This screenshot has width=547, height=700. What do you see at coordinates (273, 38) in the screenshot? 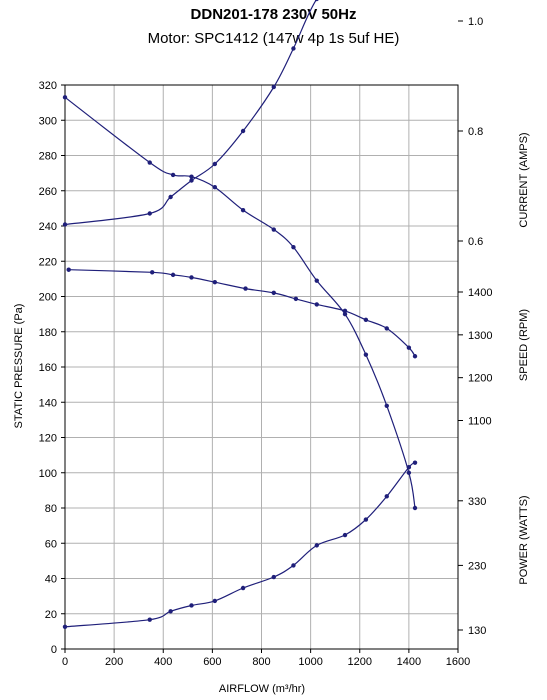
I see `chart-subtitle: Motor: SPC1412 (147w 4p 1s 5uf HE)` at bounding box center [273, 38].